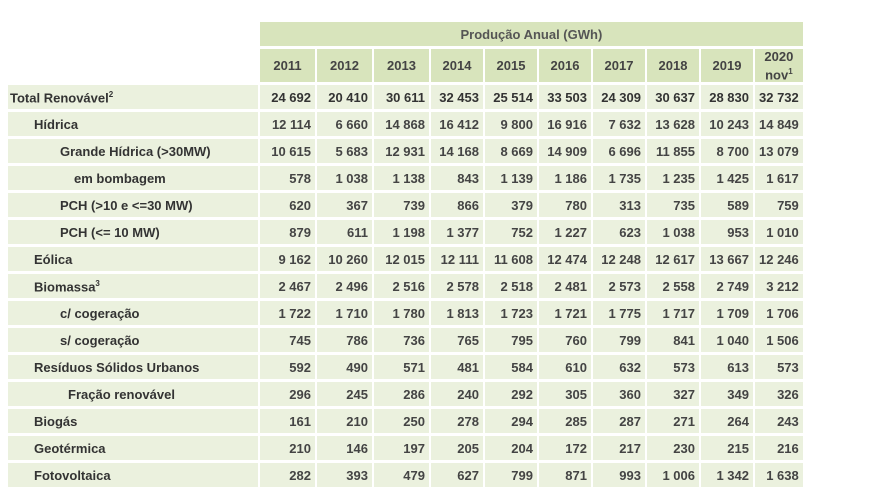 This screenshot has height=497, width=883. I want to click on header-blank-cell, so click(133, 34).